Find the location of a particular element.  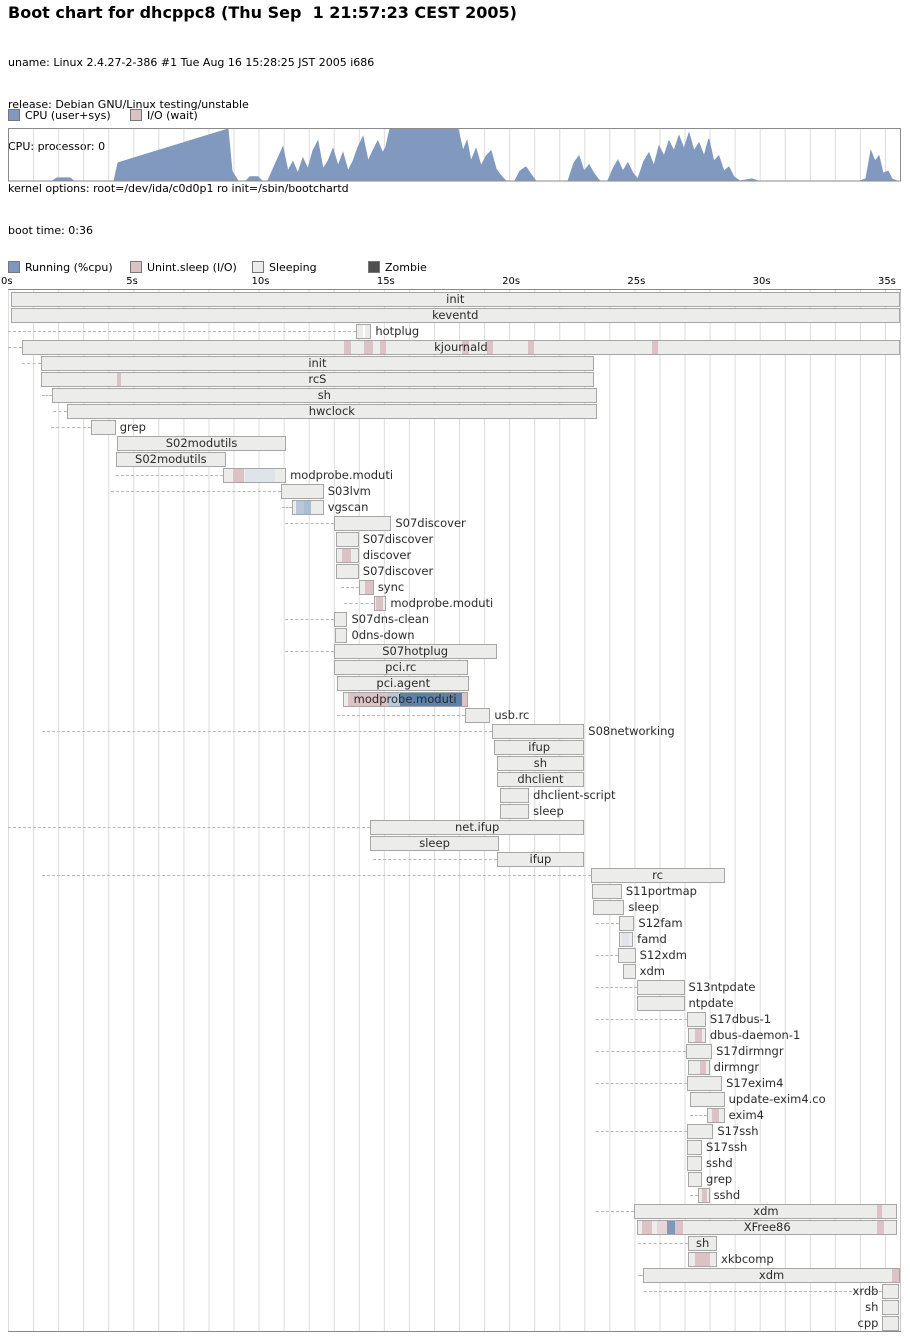

axis-tick-label: 25s is located at coordinates (636, 281).